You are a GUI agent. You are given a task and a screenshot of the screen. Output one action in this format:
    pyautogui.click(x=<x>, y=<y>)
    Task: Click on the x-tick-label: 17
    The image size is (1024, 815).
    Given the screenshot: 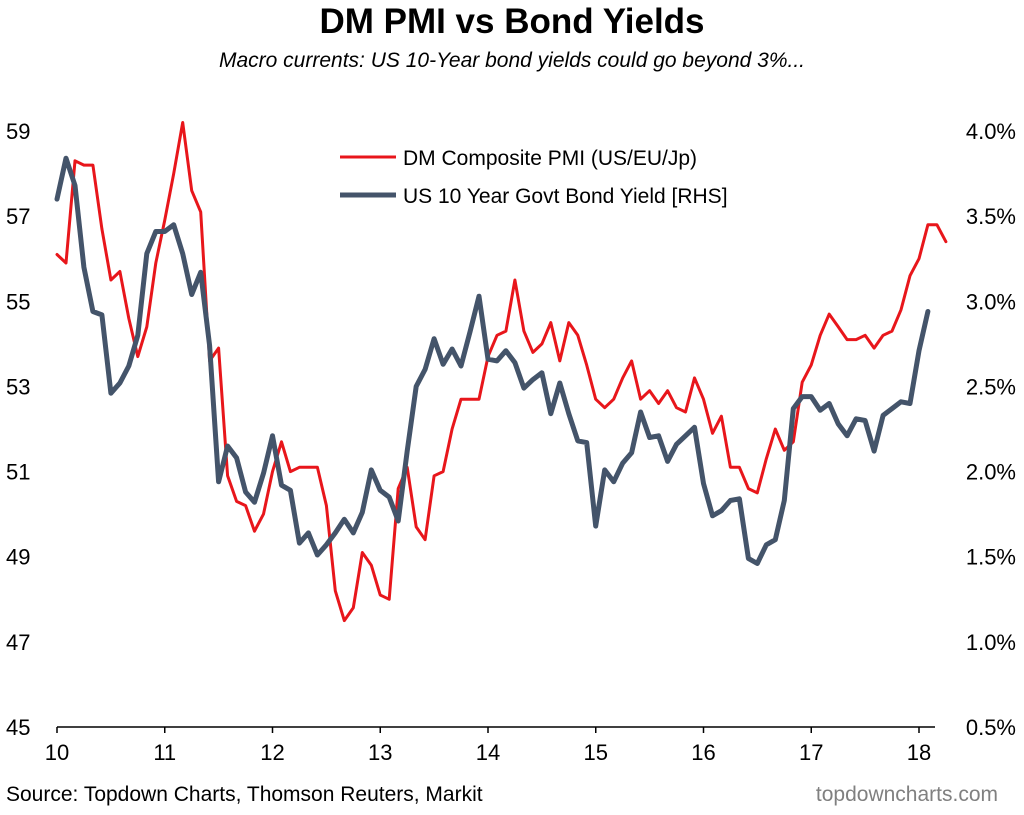 What is the action you would take?
    pyautogui.click(x=811, y=752)
    